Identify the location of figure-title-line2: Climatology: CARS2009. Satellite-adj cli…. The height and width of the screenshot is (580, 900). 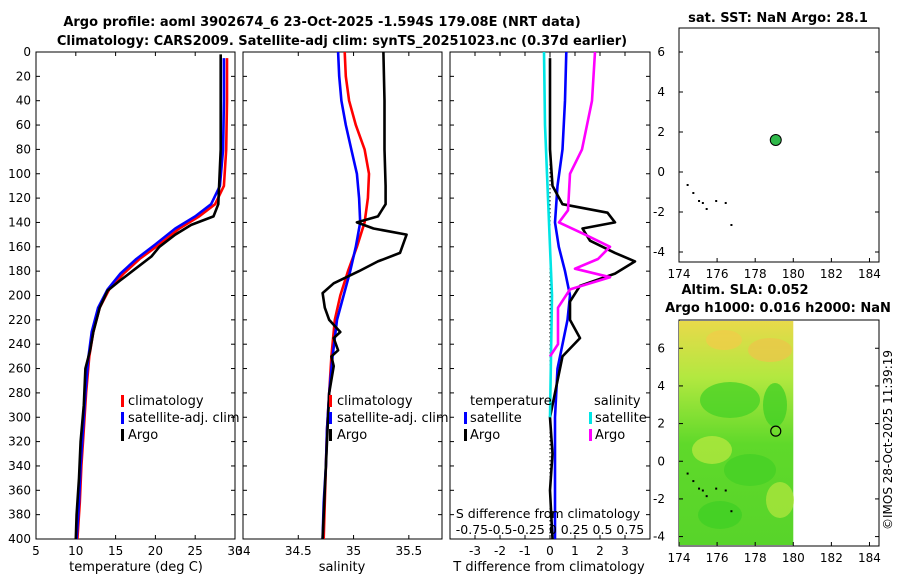
(342, 41).